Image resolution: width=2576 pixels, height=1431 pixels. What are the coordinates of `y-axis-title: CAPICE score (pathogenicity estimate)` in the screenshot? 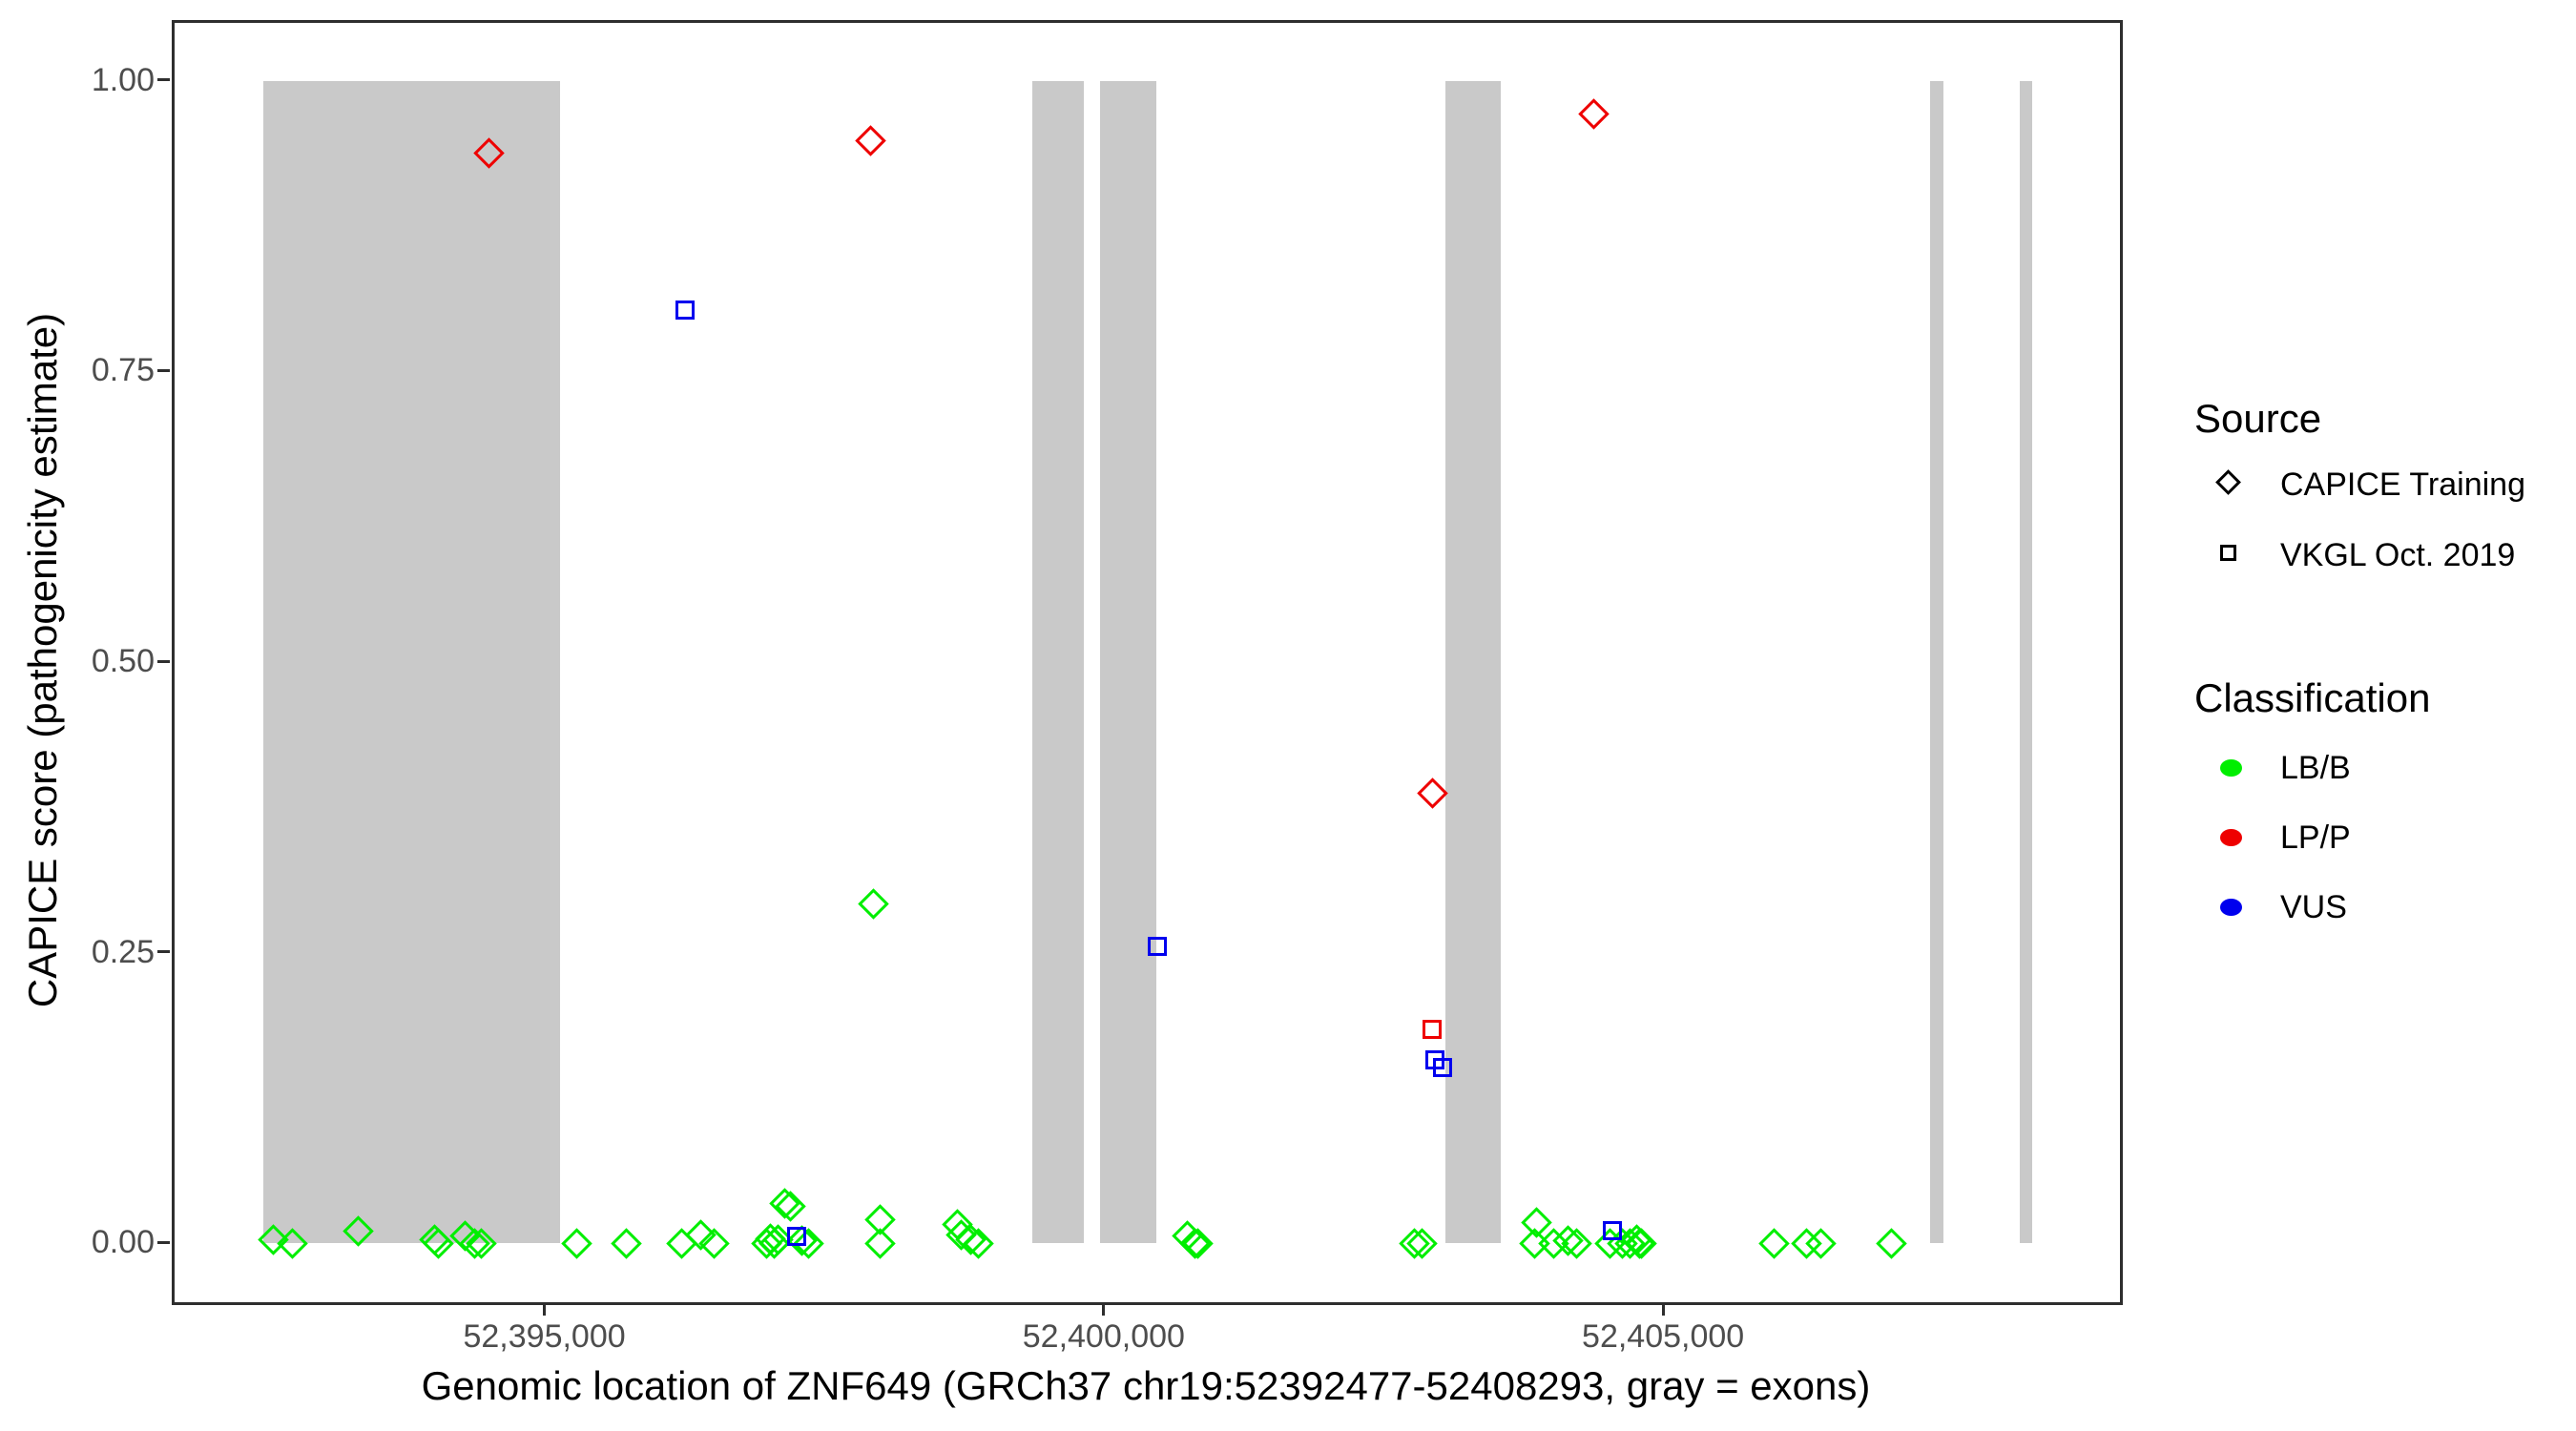 It's located at (42, 660).